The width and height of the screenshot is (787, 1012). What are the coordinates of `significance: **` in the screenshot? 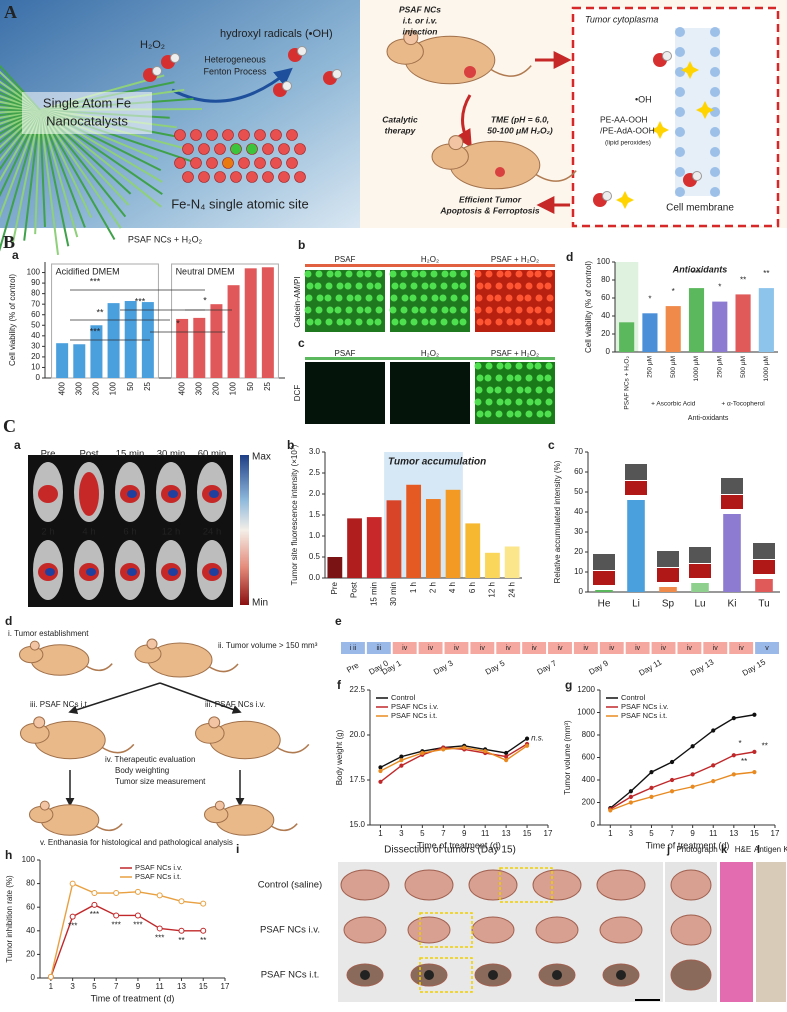 It's located at (100, 312).